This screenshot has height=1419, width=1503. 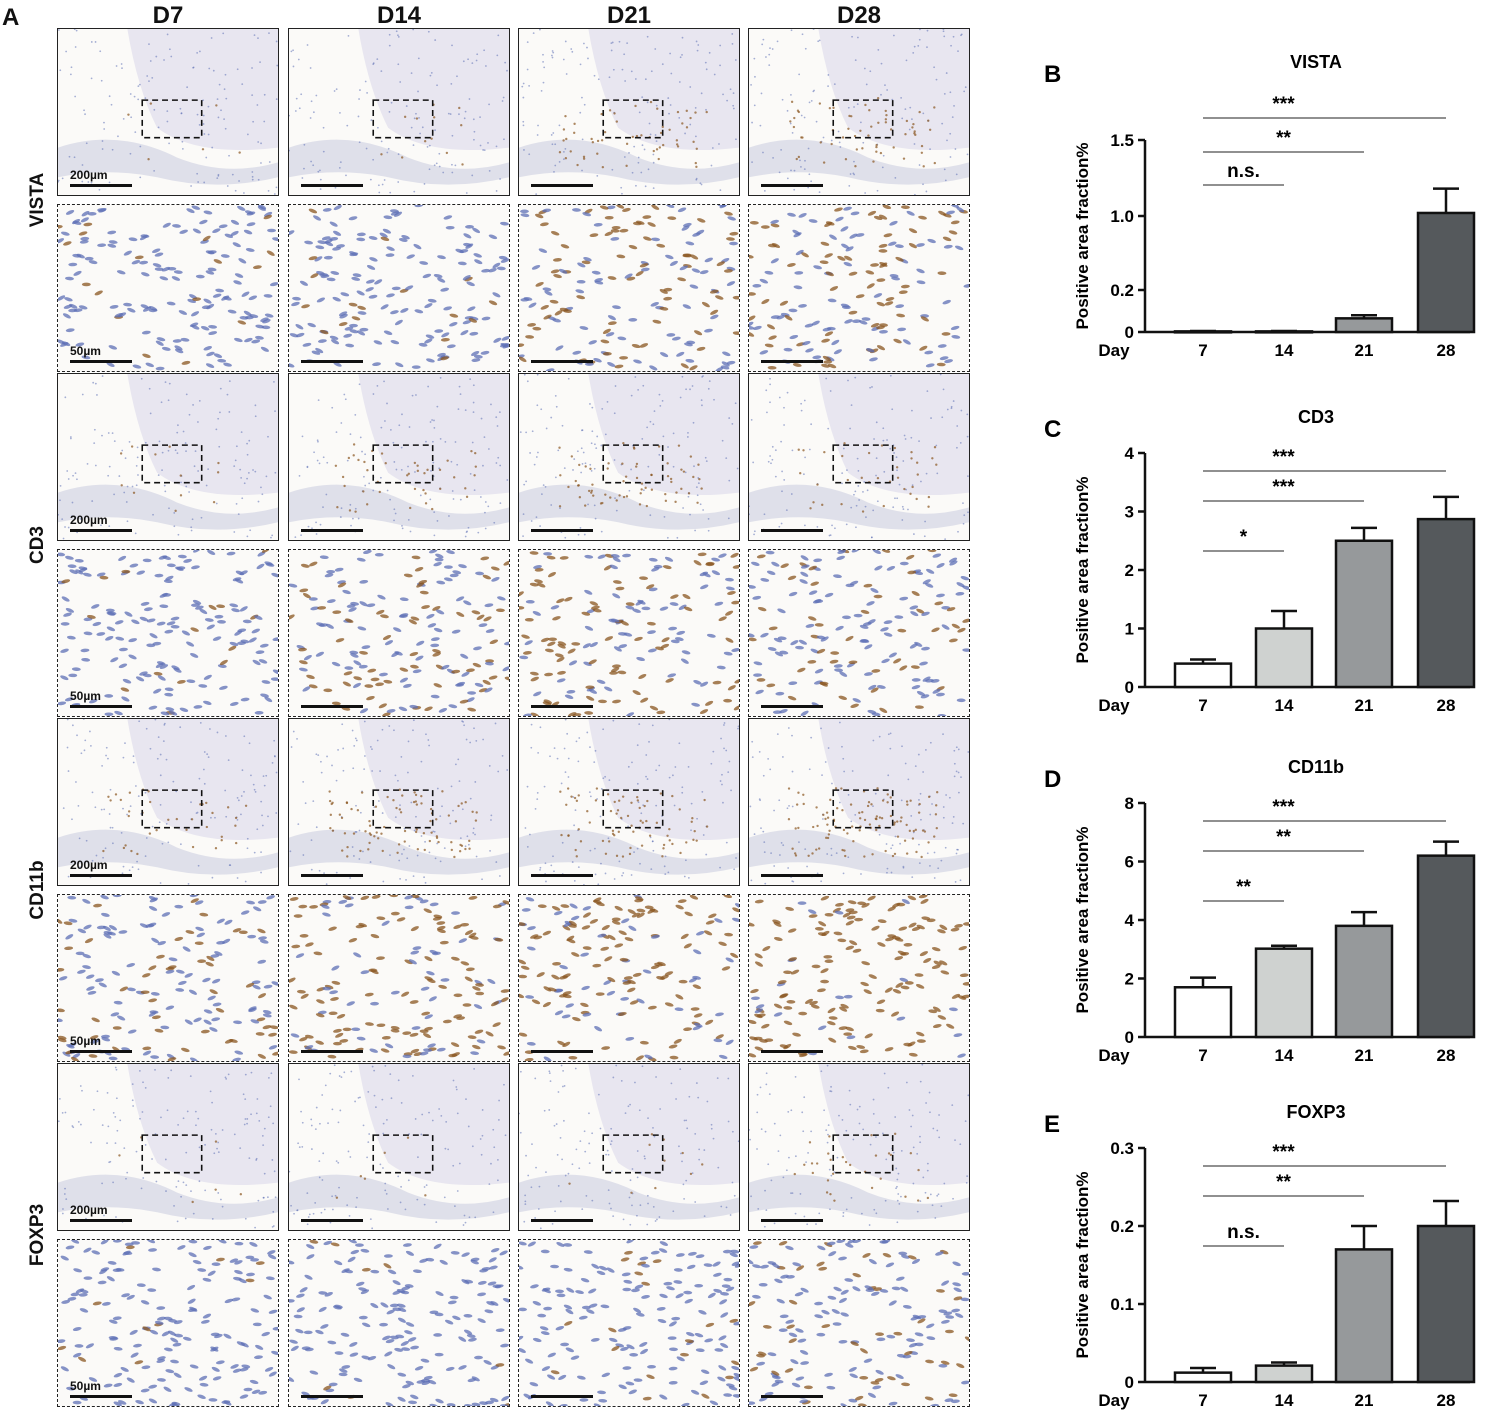 What do you see at coordinates (1052, 74) in the screenshot?
I see `panel-letter: B` at bounding box center [1052, 74].